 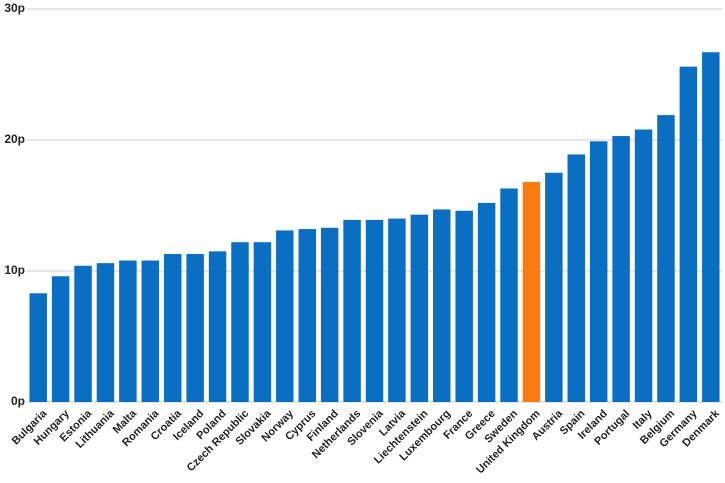 What do you see at coordinates (14, 270) in the screenshot?
I see `y-tick-label: 10p` at bounding box center [14, 270].